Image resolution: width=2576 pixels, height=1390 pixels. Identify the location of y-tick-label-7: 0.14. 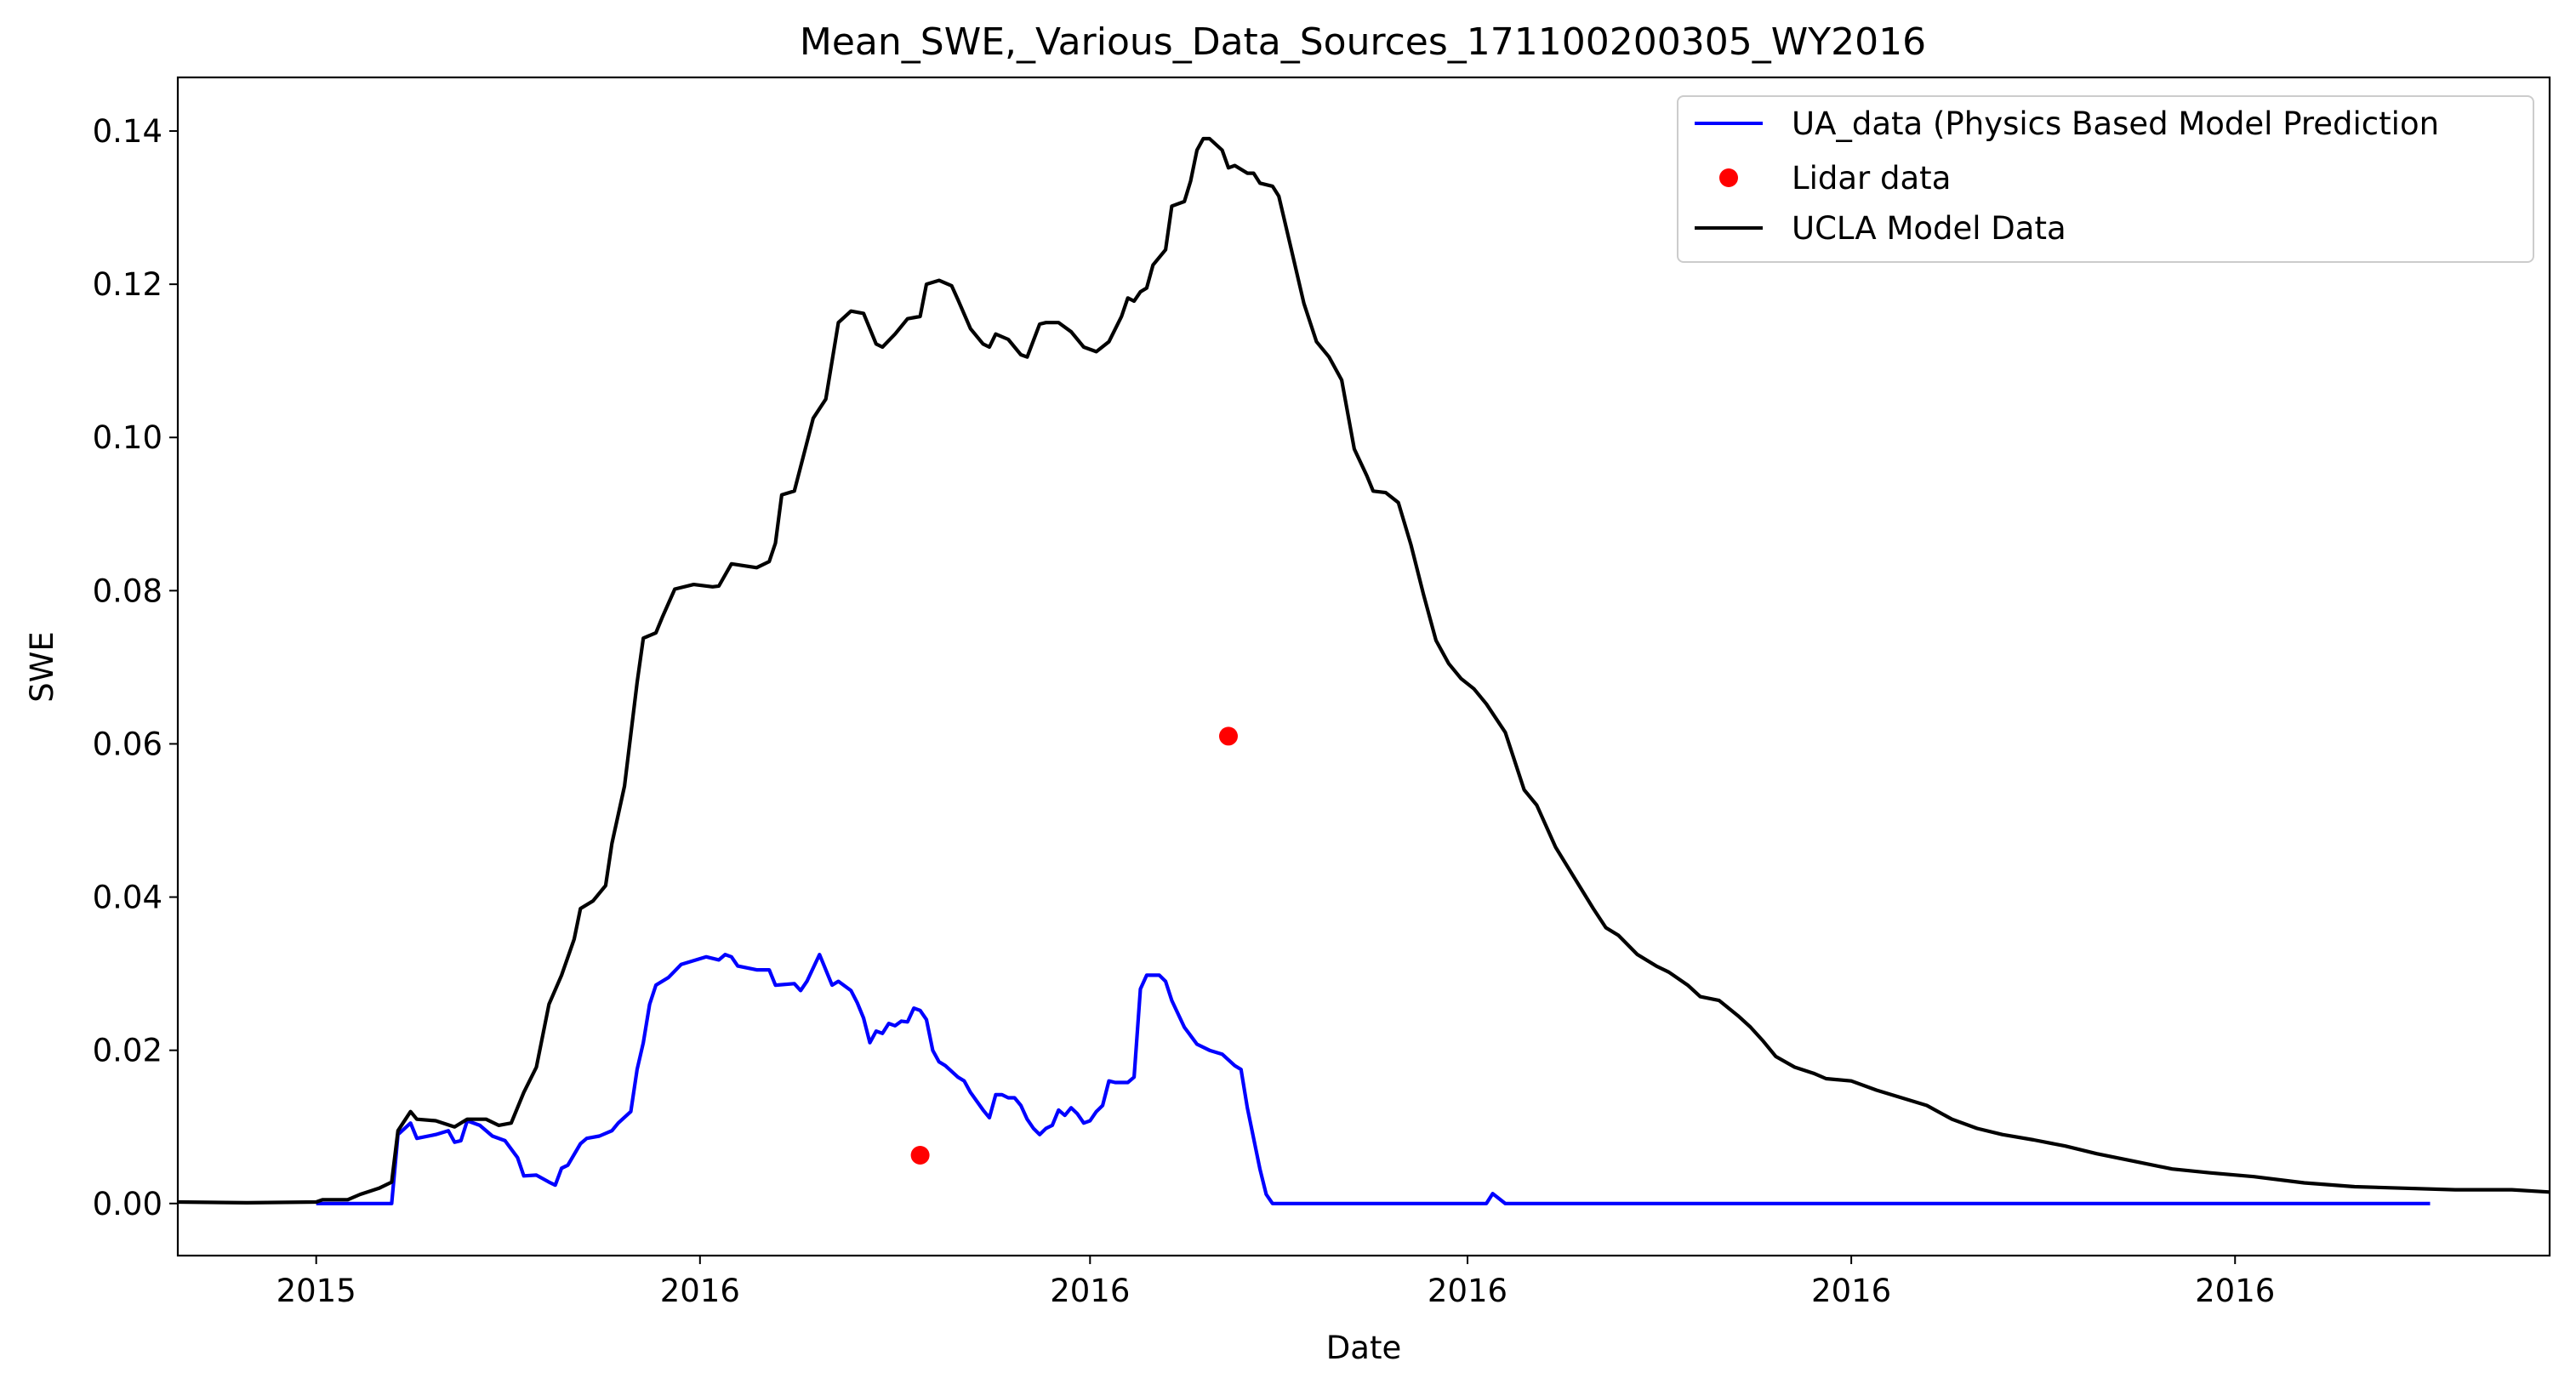
(128, 132).